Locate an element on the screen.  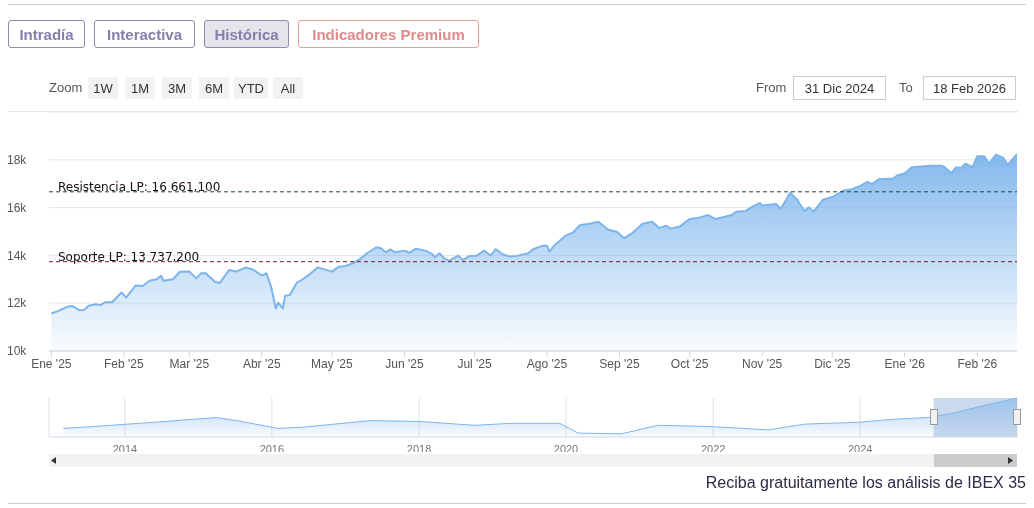
x-tick-label: Feb '26 is located at coordinates (977, 363).